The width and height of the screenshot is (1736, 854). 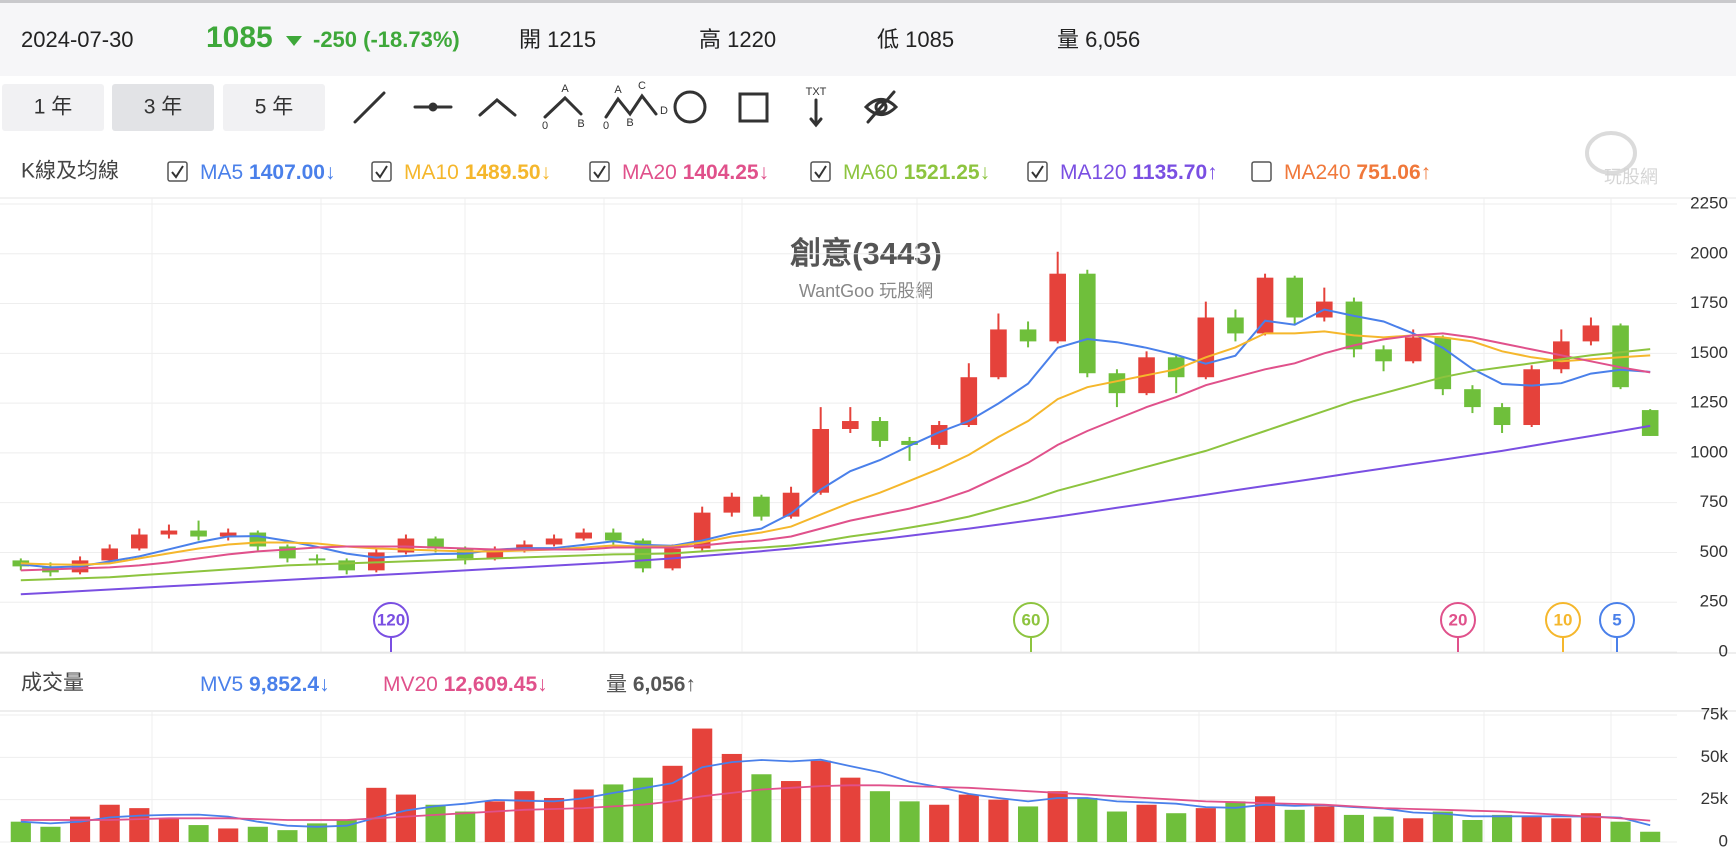 I want to click on ohlc: 量 6,056, so click(x=1098, y=39).